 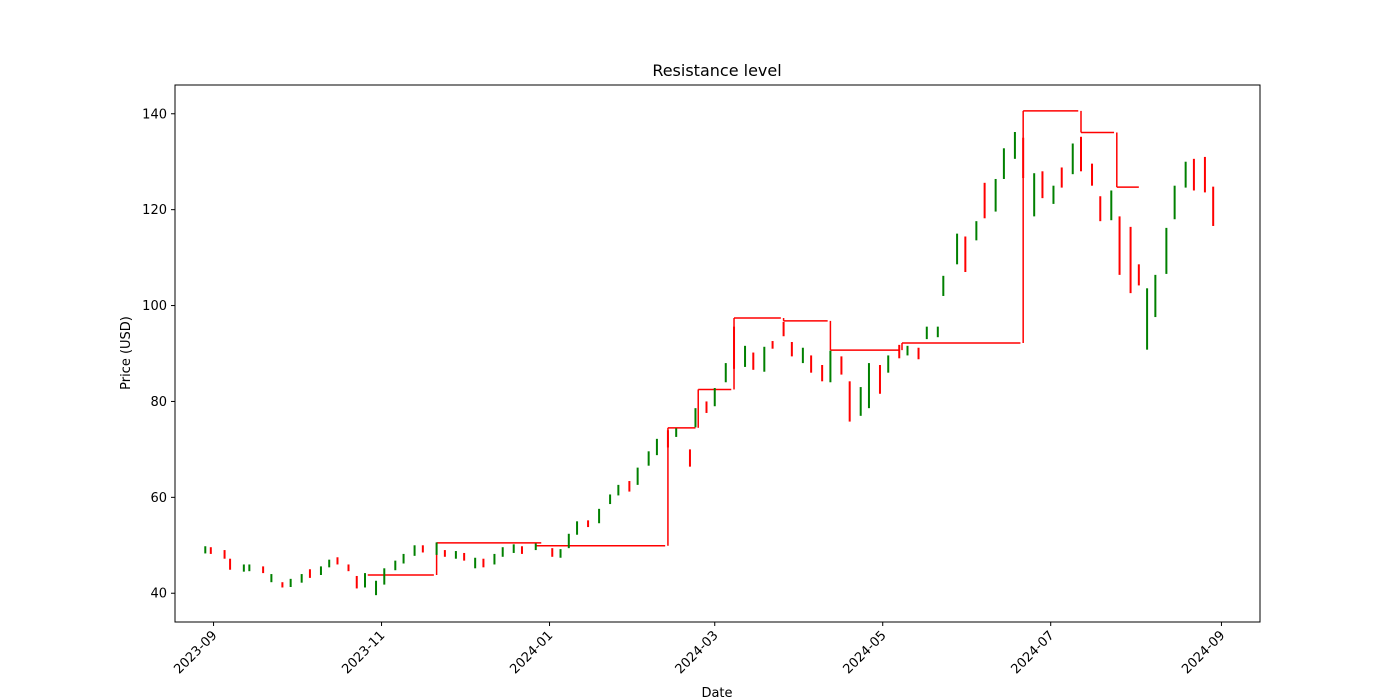 What do you see at coordinates (154, 210) in the screenshot?
I see `y-tick-label: 120` at bounding box center [154, 210].